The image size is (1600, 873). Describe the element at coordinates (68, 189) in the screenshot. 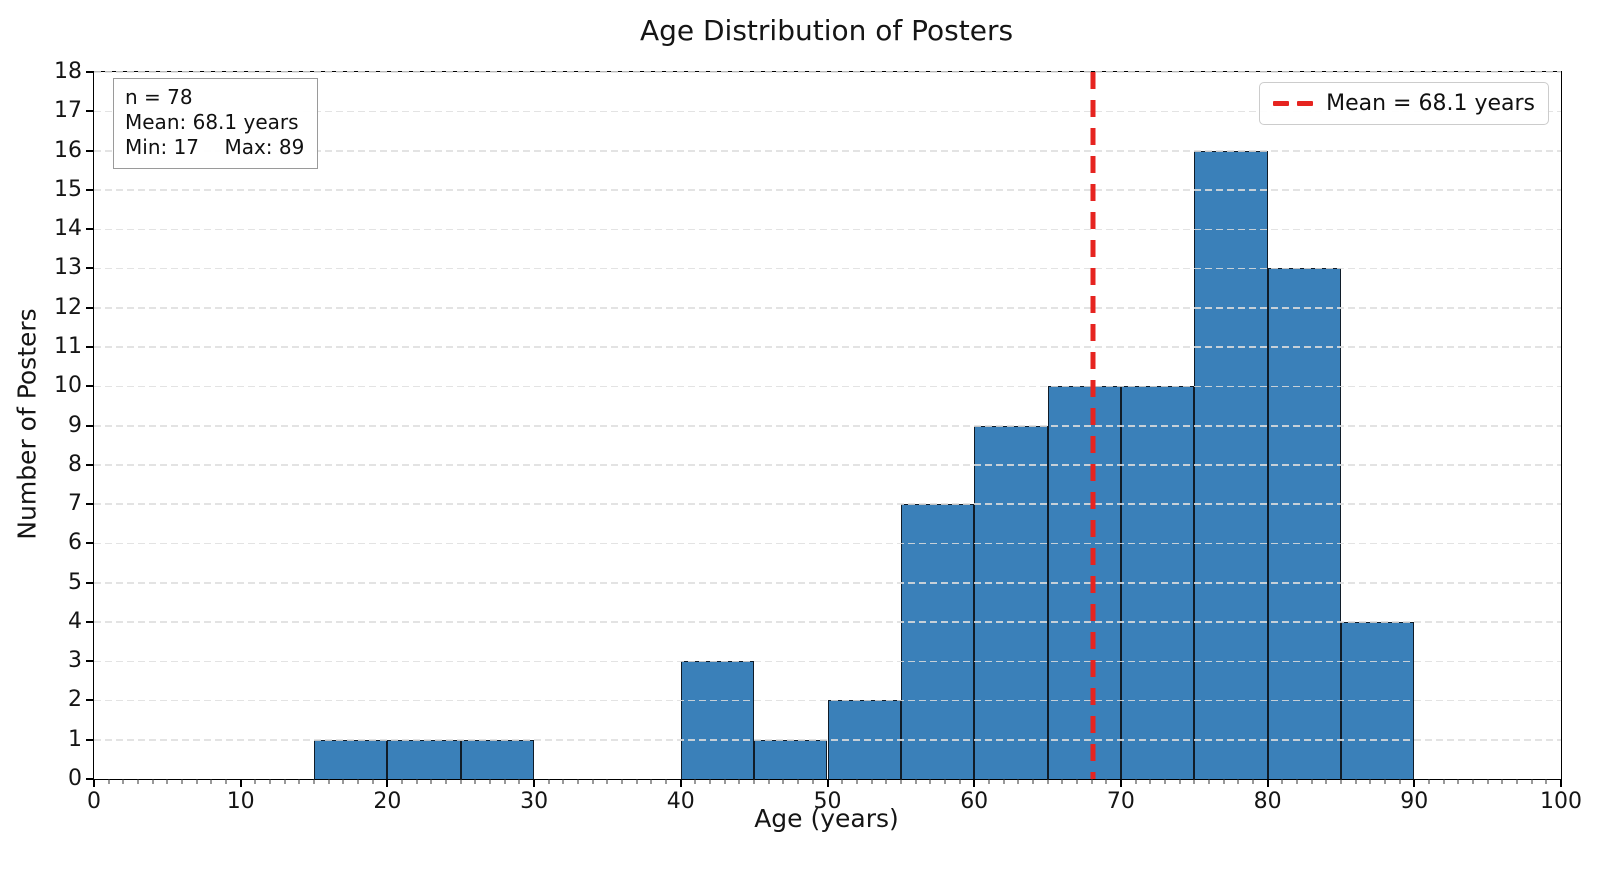

I see `y-tick-label: 15` at that location.